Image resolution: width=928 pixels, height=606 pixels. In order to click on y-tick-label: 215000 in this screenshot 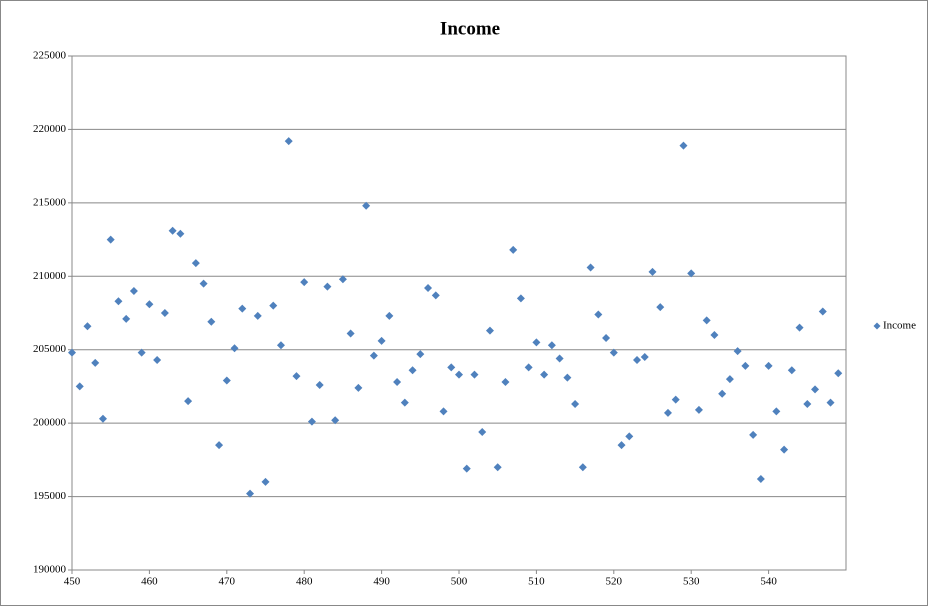, I will do `click(50, 202)`.